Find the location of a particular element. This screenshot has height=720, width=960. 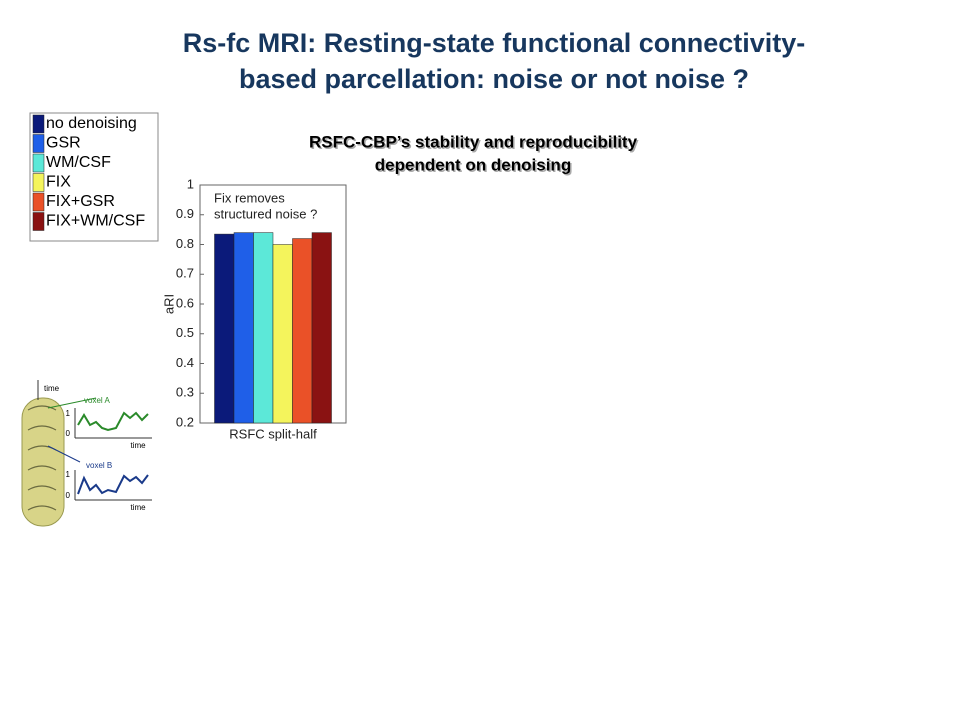

inset-label: voxel A is located at coordinates (97, 400).